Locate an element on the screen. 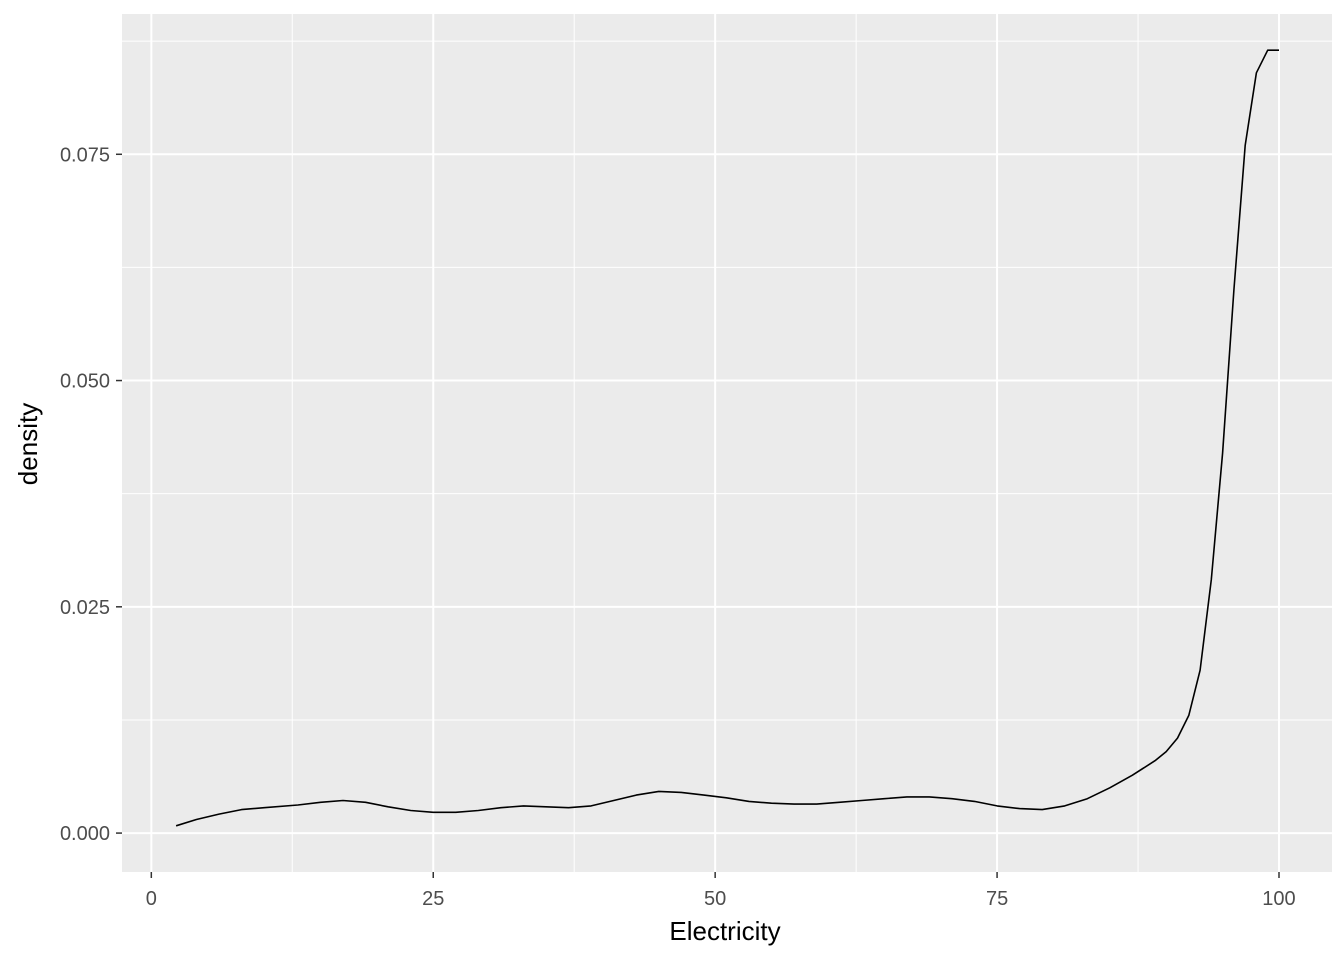 This screenshot has width=1344, height=960. y-tick-label: 0.050 is located at coordinates (85, 382).